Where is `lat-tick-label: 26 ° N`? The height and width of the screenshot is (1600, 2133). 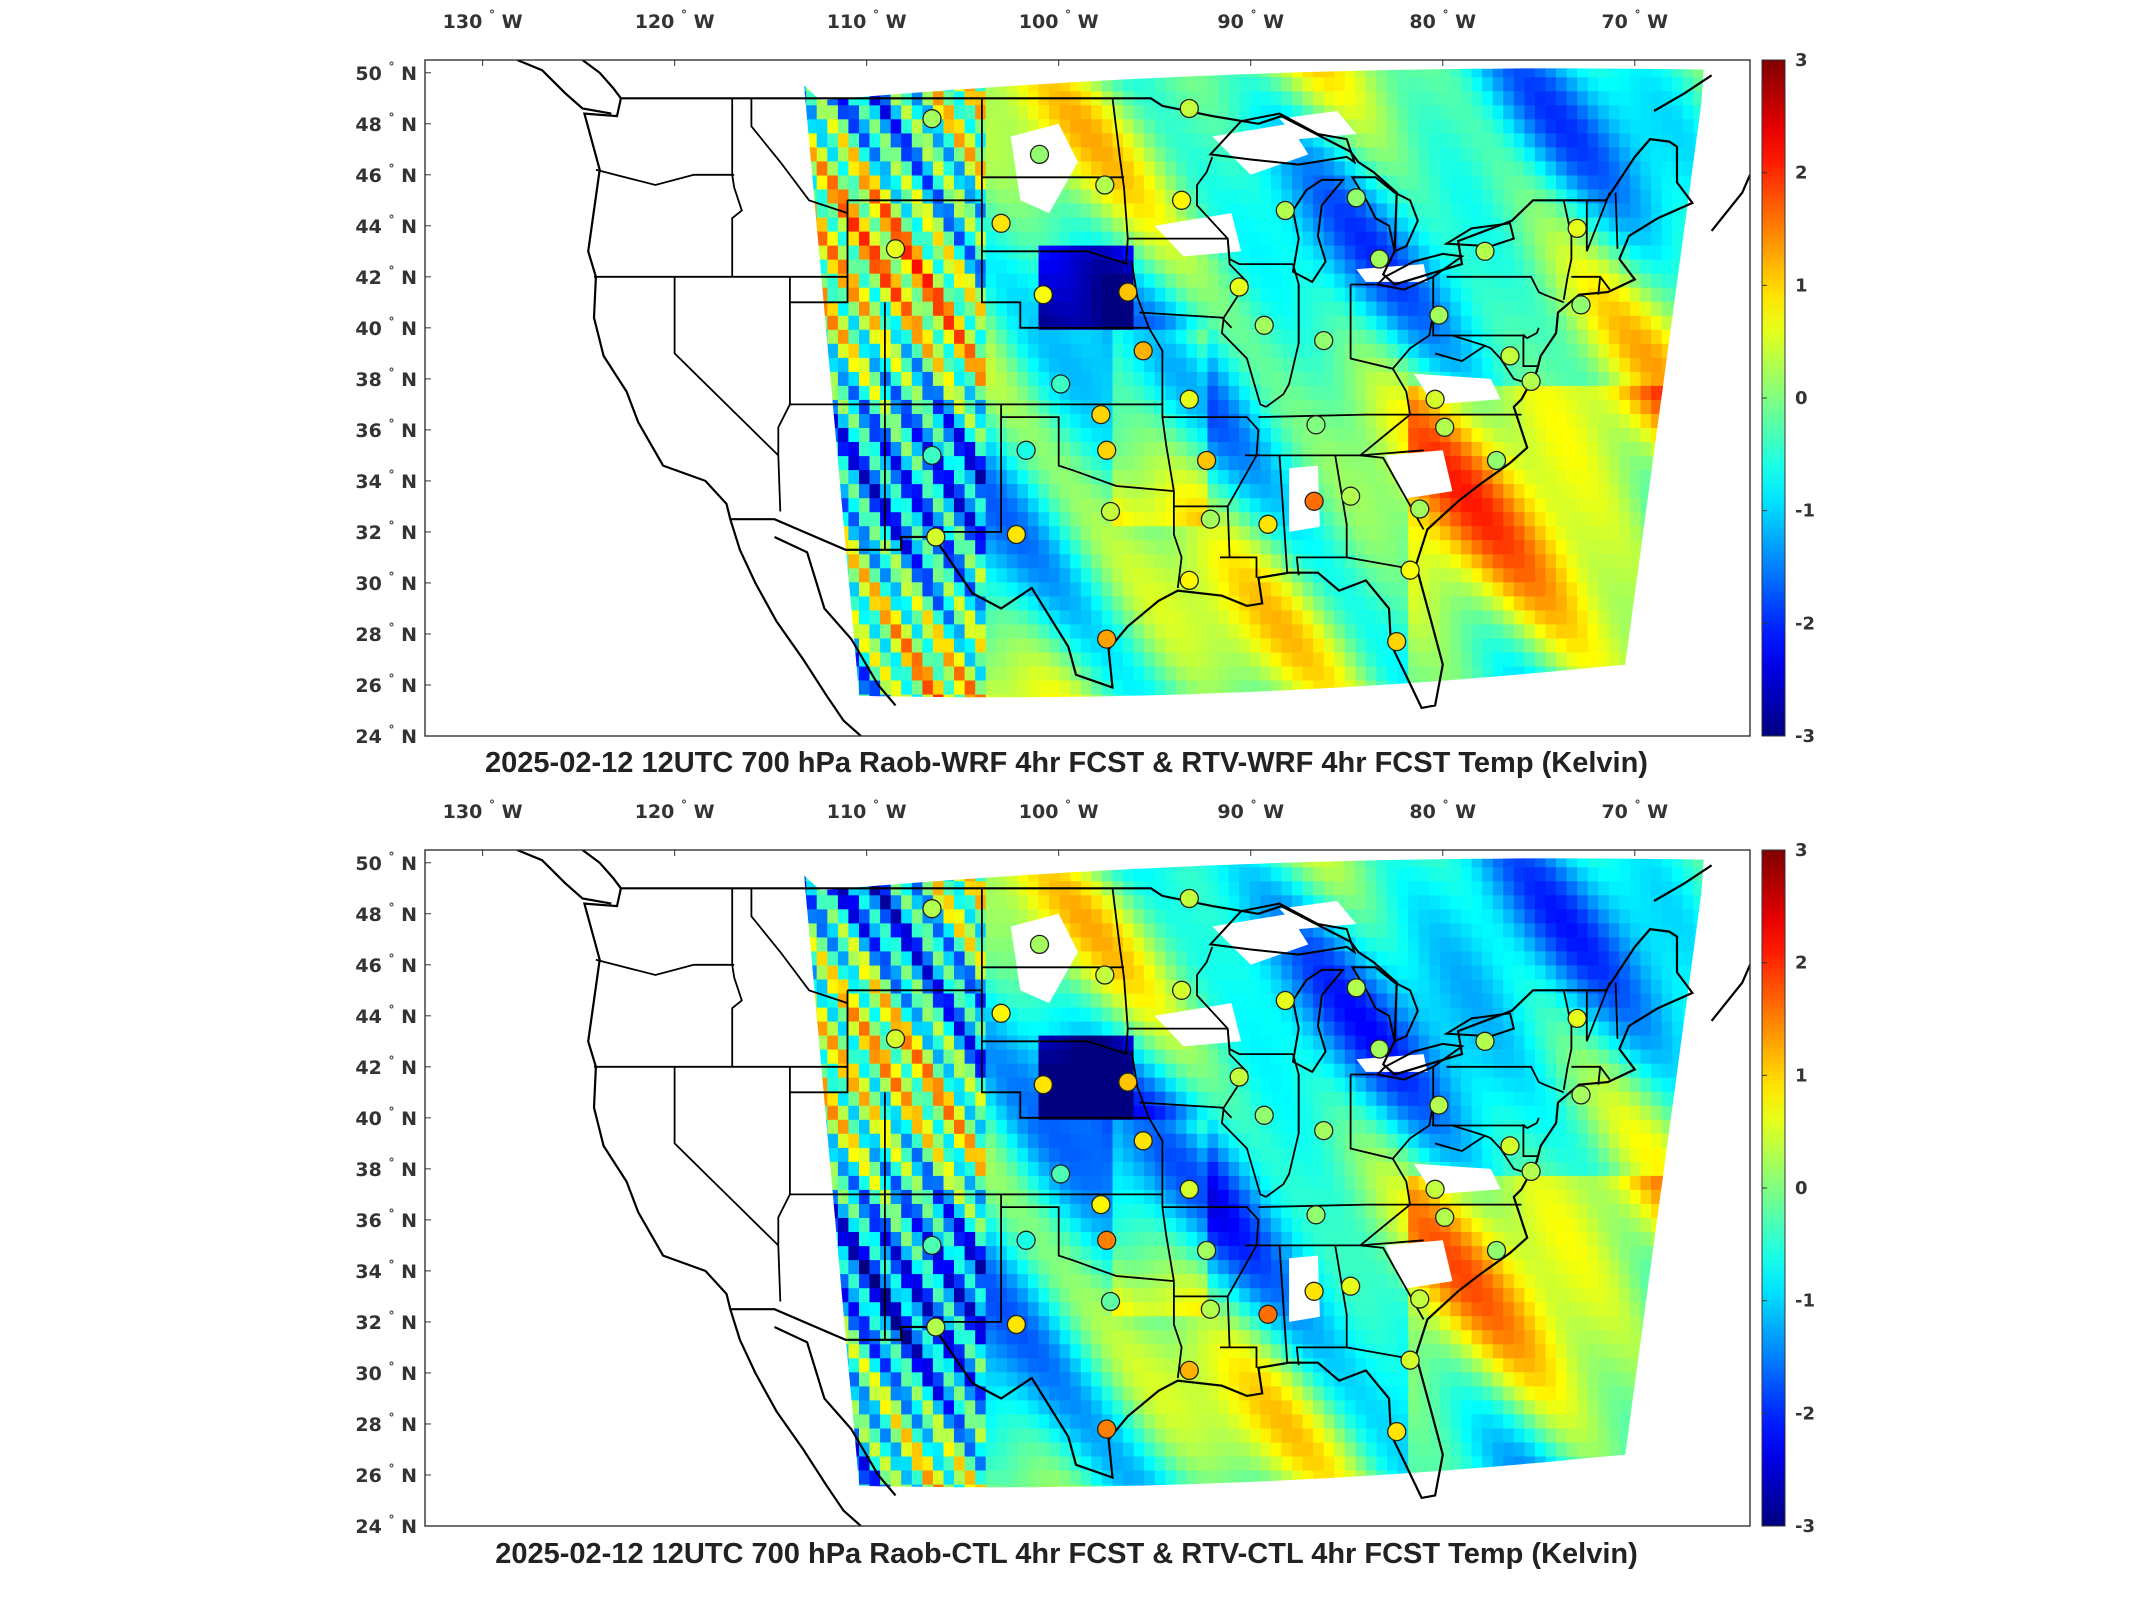 lat-tick-label: 26 ° N is located at coordinates (386, 1474).